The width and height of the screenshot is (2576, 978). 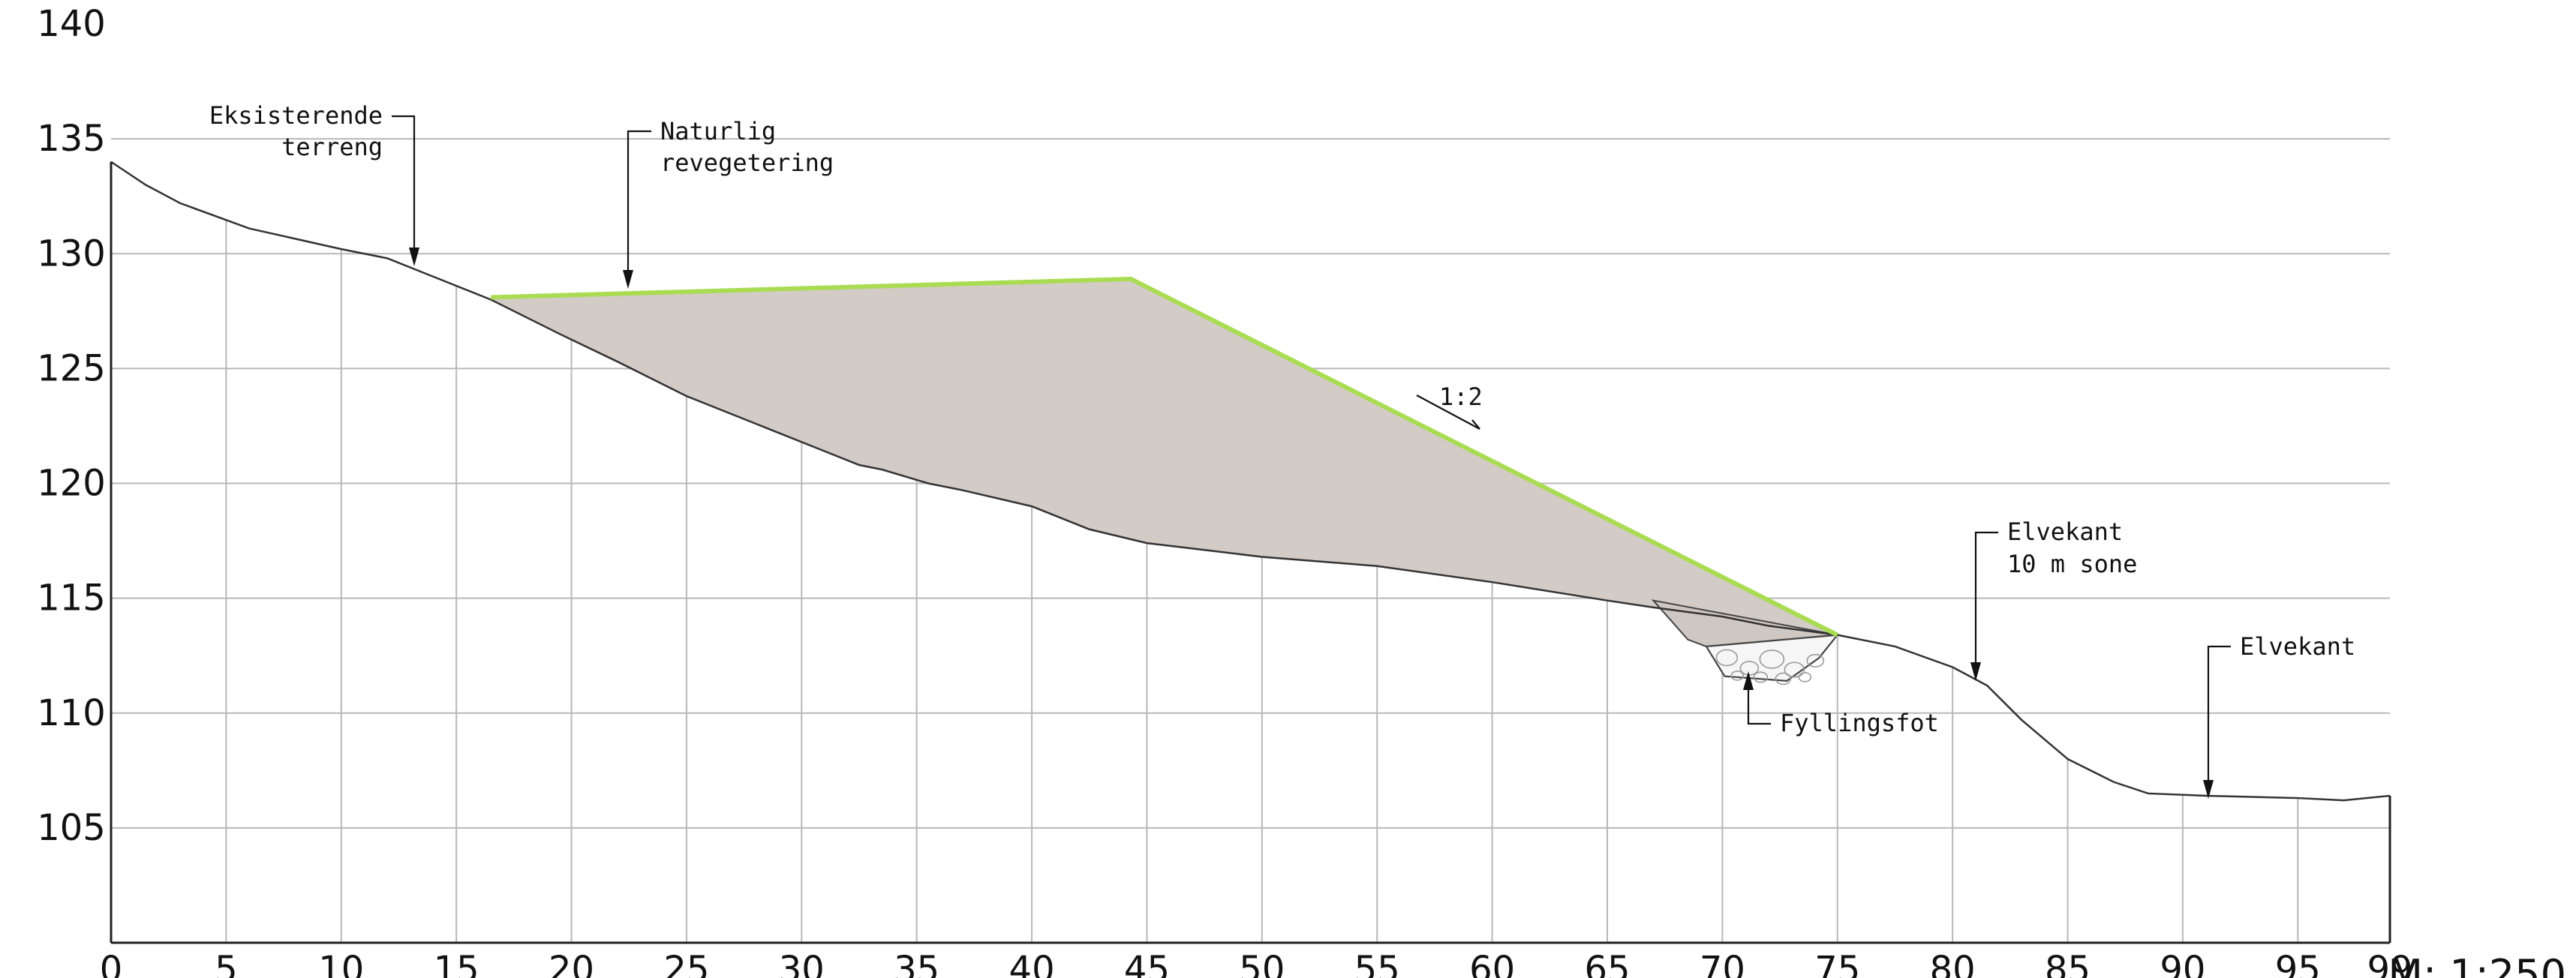 I want to click on annotation-river-edge: Elvekant, so click(x=2279, y=715).